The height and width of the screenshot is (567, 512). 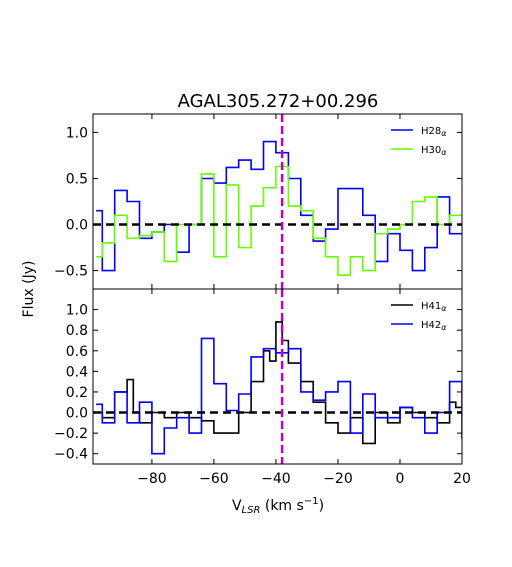 I want to click on x-tick-label: −20, so click(x=338, y=479).